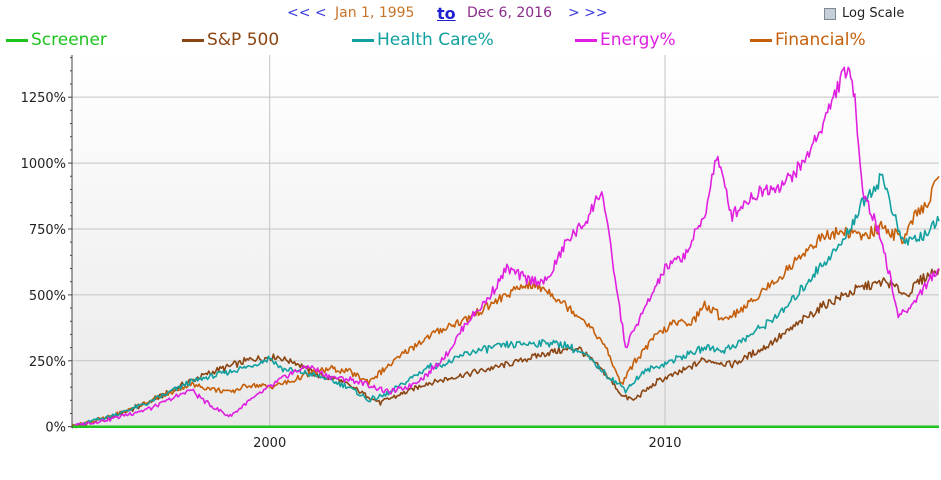  I want to click on legend-item-energy: Energy%, so click(625, 40).